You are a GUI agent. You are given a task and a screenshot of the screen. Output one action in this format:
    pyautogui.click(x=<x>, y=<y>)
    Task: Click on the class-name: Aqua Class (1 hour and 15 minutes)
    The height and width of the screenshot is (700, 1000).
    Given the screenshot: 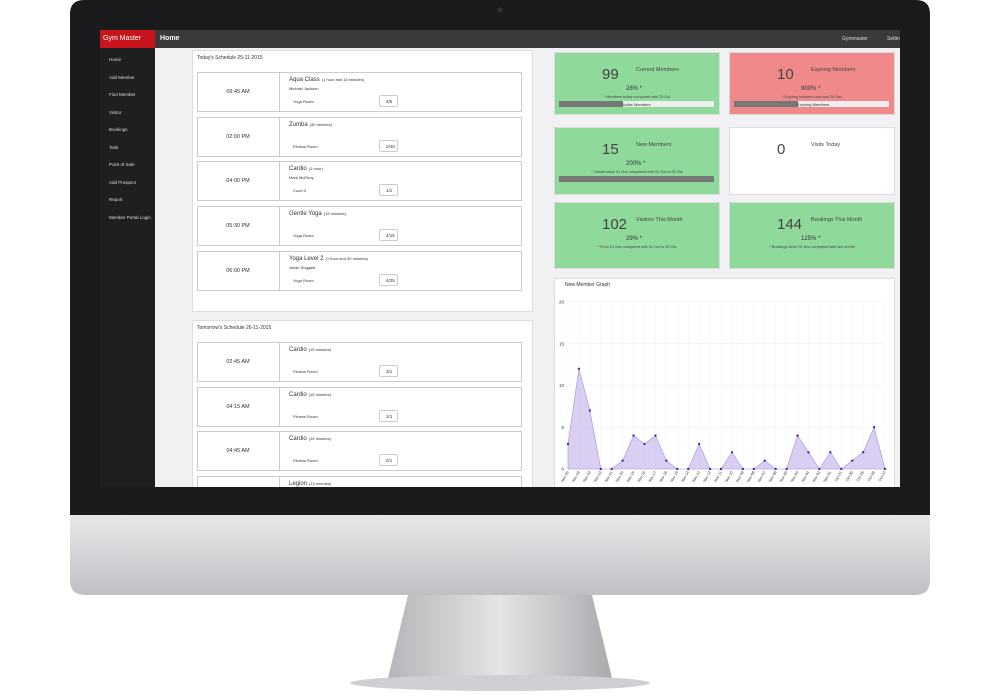 What is the action you would take?
    pyautogui.click(x=327, y=80)
    